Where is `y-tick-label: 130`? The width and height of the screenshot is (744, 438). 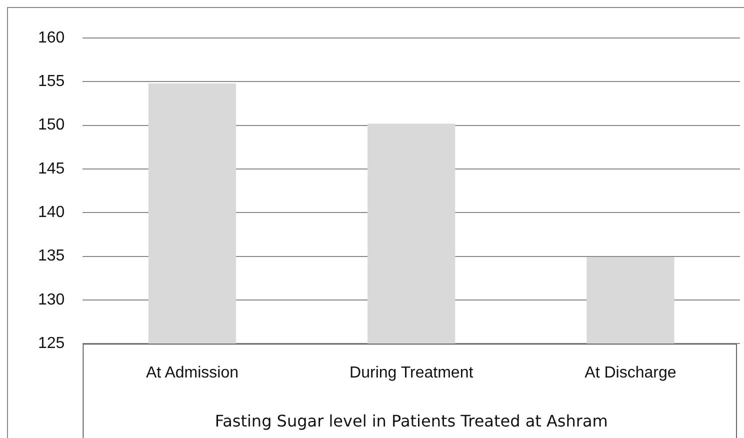 y-tick-label: 130 is located at coordinates (51, 299).